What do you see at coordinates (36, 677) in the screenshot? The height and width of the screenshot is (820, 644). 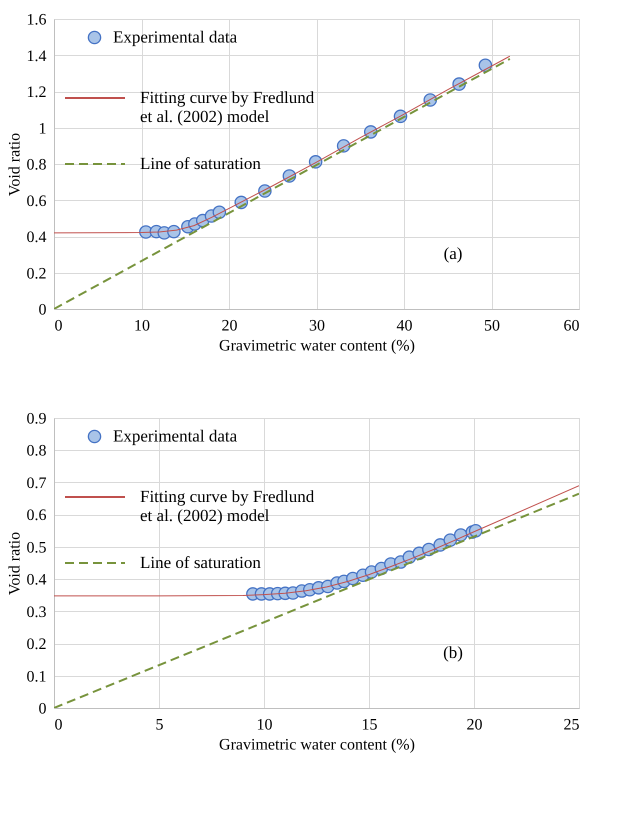 I see `y-tick-label: 0.1` at bounding box center [36, 677].